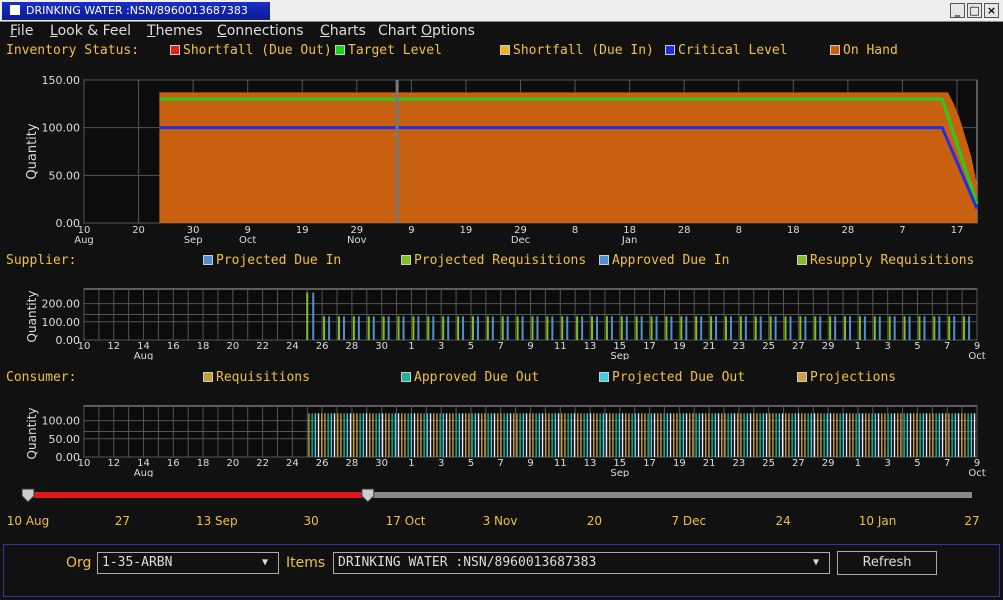  I want to click on legend-on-hand: On Hand, so click(864, 50).